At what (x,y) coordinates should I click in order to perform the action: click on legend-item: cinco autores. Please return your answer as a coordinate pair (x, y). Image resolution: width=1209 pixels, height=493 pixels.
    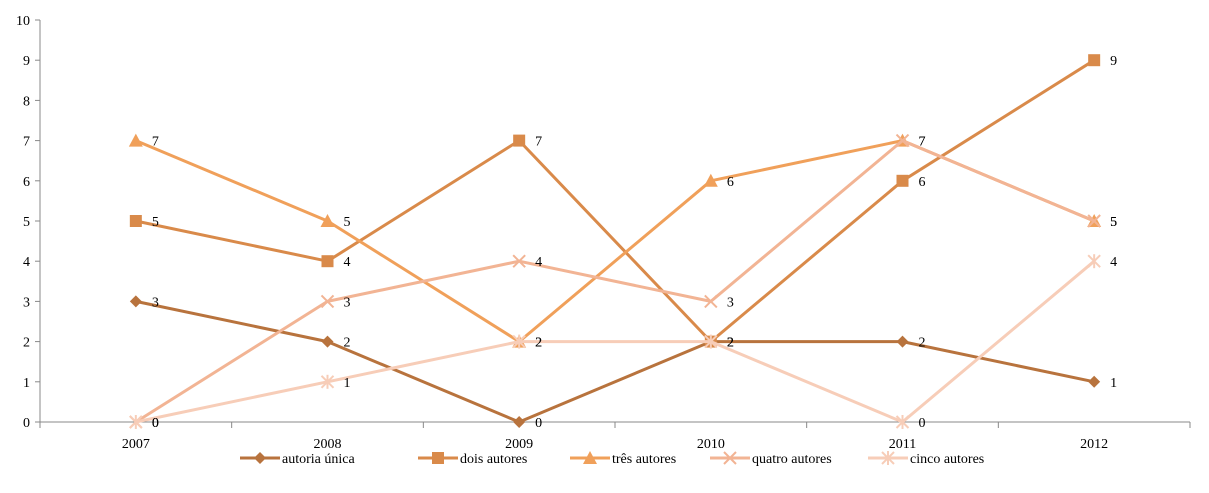
    Looking at the image, I should click on (926, 459).